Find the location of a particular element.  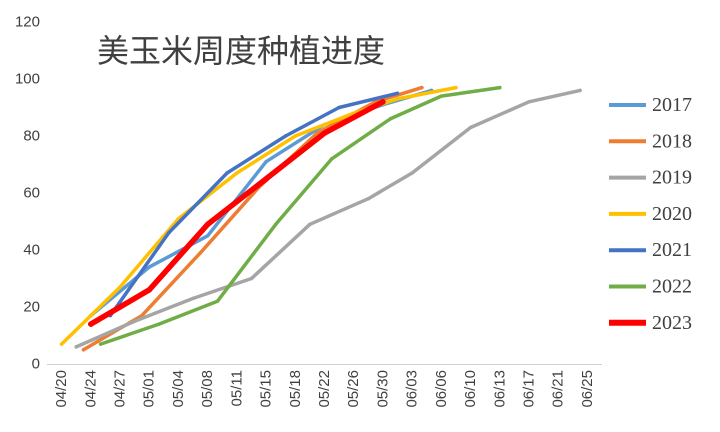

legend-label: 2017 is located at coordinates (672, 105).